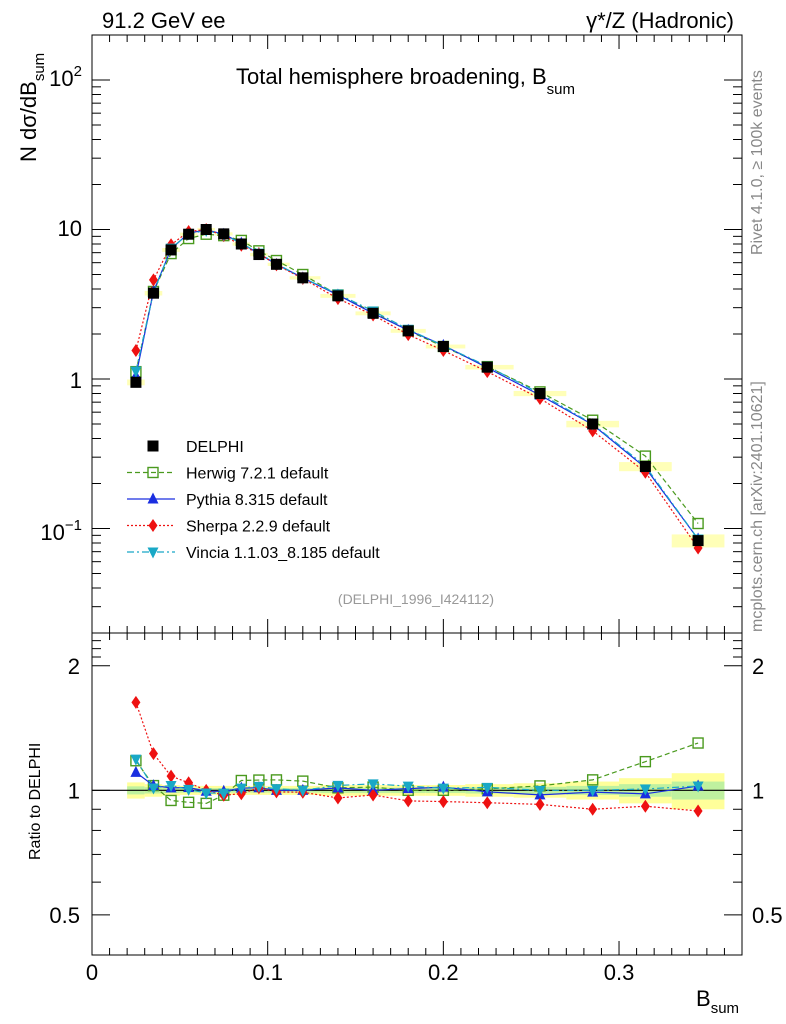 The width and height of the screenshot is (786, 1024). Describe the element at coordinates (28, 121) in the screenshot. I see `y-axis-label-main: N dσ/dB` at that location.